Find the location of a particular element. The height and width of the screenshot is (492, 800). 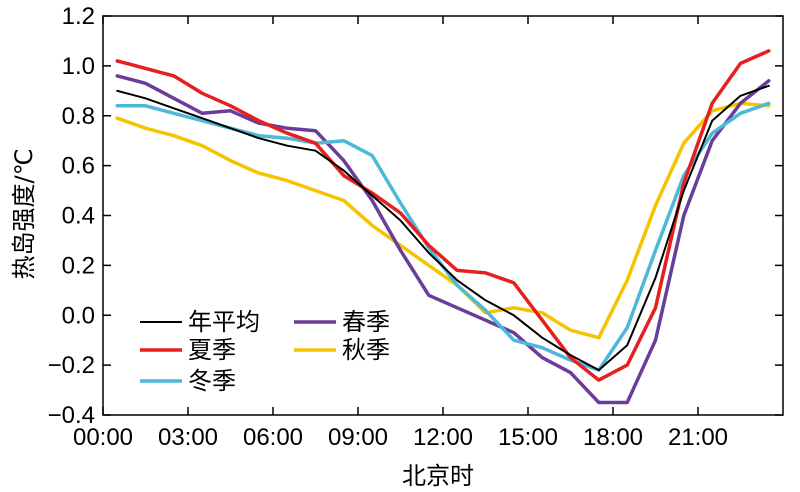

x-tick-label: 12:00 is located at coordinates (443, 437).